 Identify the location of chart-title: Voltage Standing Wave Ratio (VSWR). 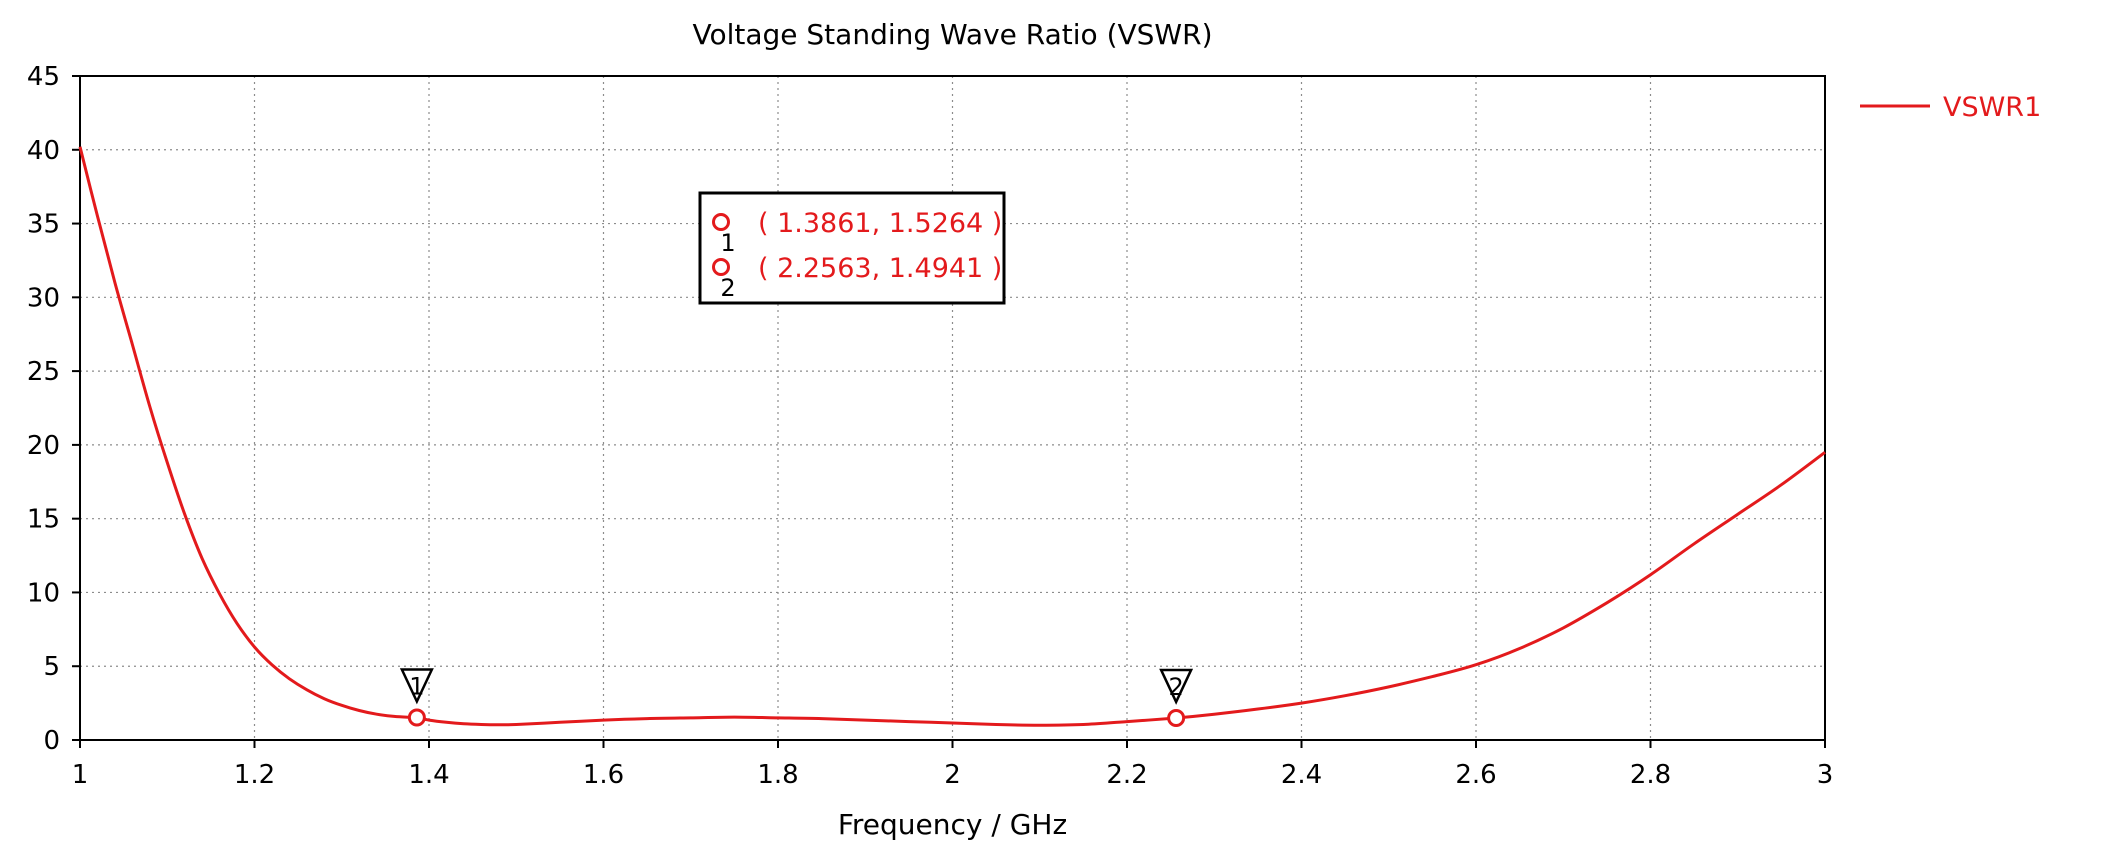
(952, 34).